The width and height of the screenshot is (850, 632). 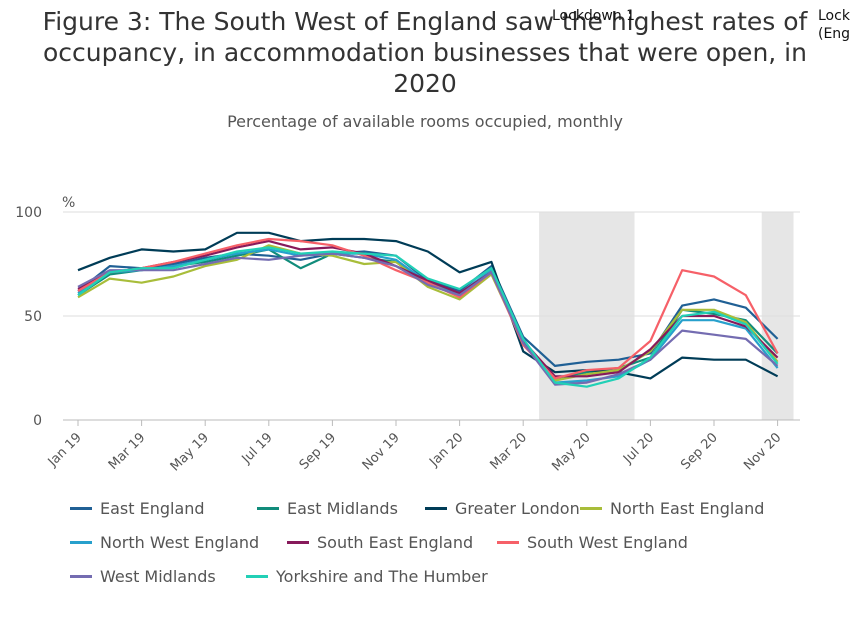 I want to click on x-tick-label: May 19, so click(x=190, y=452).